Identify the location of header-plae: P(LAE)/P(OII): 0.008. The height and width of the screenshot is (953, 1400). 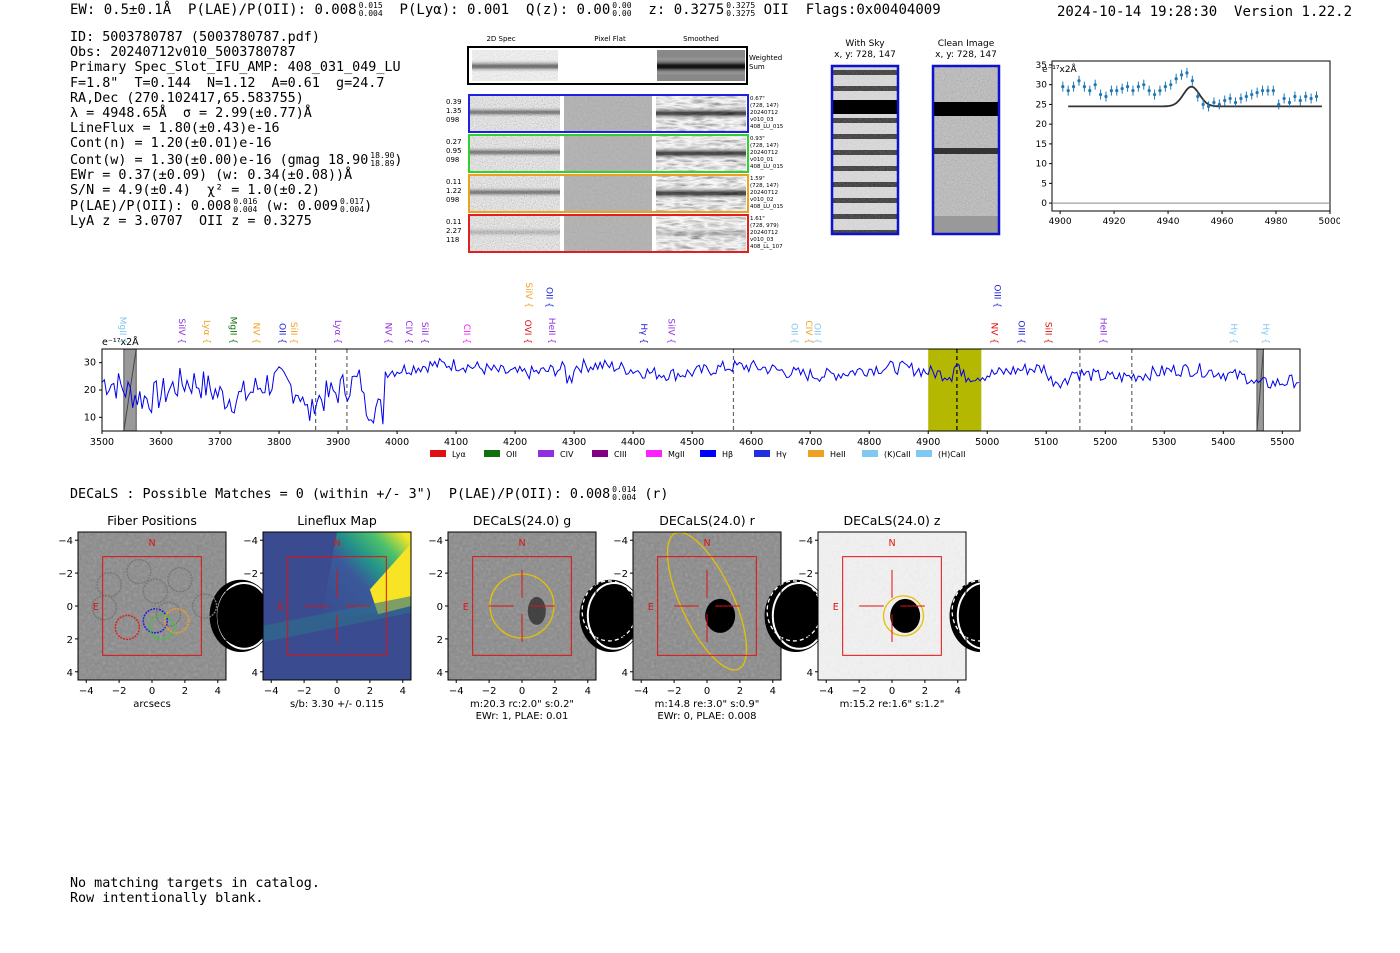
(272, 10).